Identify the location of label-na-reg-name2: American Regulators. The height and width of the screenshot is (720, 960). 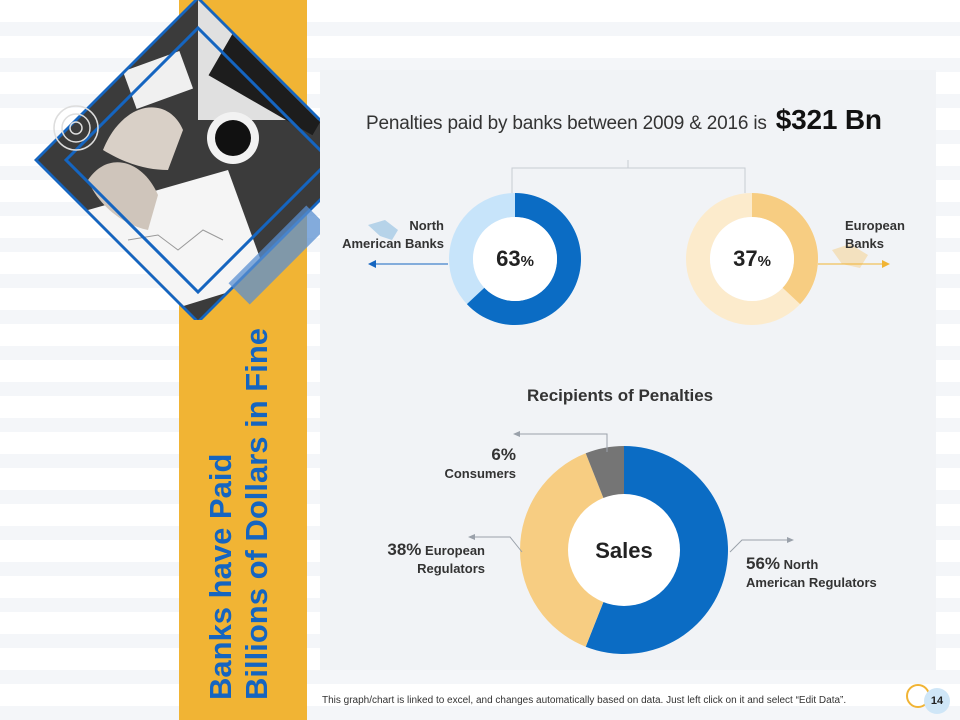
(811, 582).